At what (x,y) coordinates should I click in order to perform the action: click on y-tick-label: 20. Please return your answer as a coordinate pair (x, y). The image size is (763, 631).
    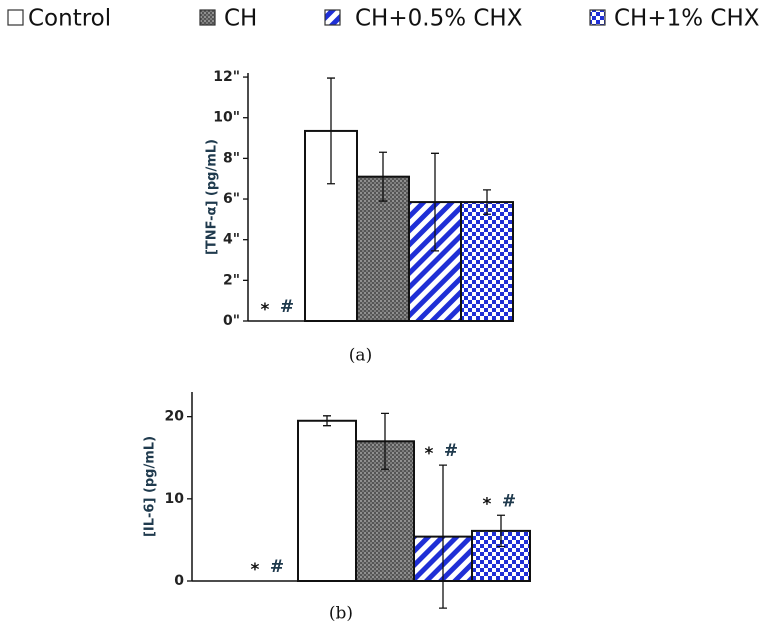
    Looking at the image, I should click on (175, 417).